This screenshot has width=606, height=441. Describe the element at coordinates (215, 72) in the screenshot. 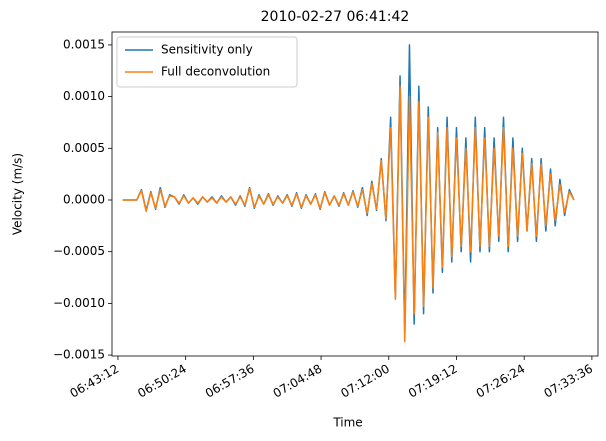

I see `legend-label: Full deconvolution` at that location.